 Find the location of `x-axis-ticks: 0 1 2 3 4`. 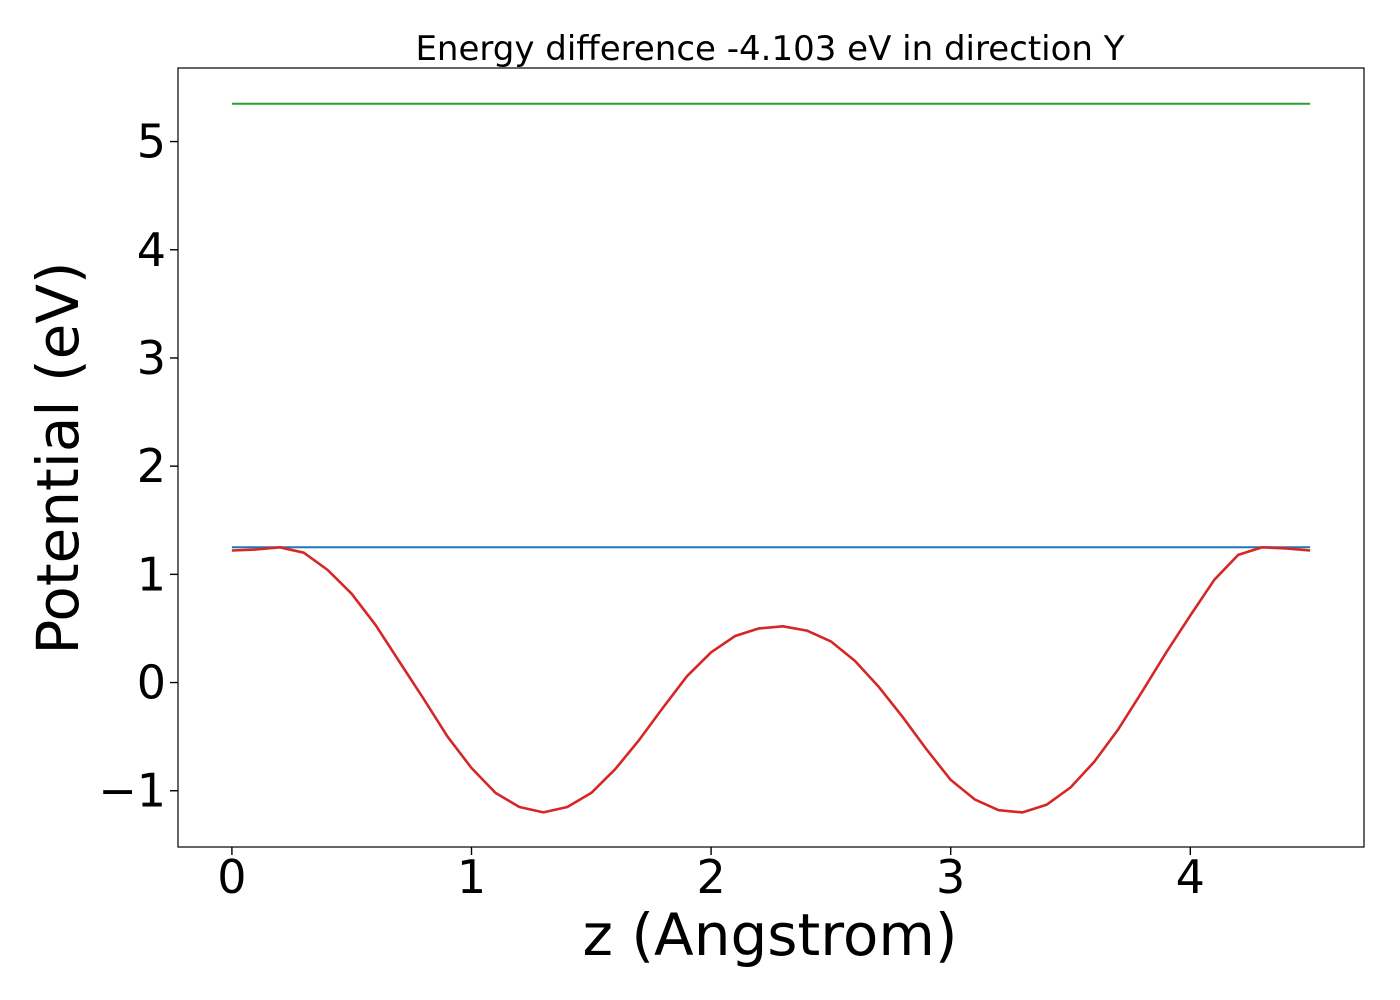

x-axis-ticks: 0 1 2 3 4 is located at coordinates (711, 875).